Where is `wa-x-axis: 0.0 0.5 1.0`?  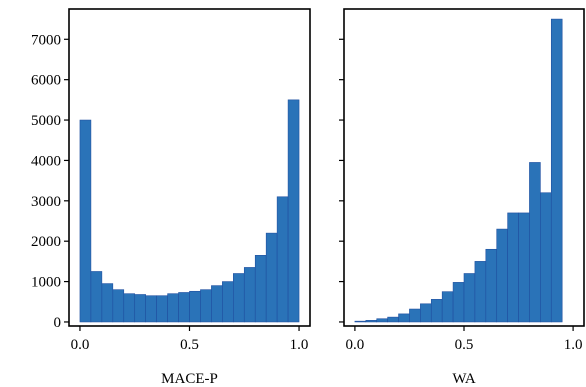 wa-x-axis: 0.0 0.5 1.0 is located at coordinates (464, 339).